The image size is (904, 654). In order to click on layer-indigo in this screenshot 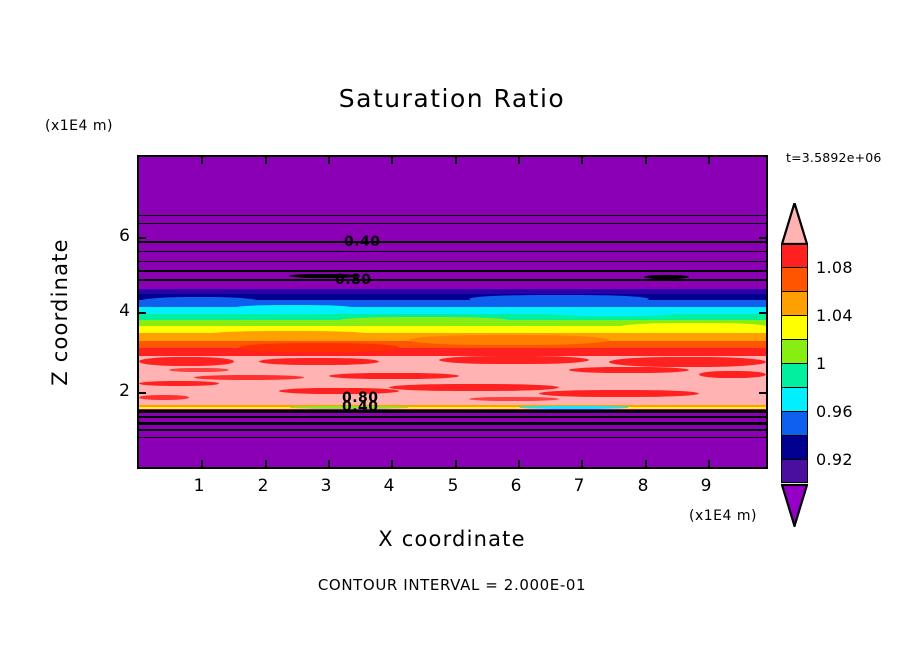, I will do `click(452, 292)`.